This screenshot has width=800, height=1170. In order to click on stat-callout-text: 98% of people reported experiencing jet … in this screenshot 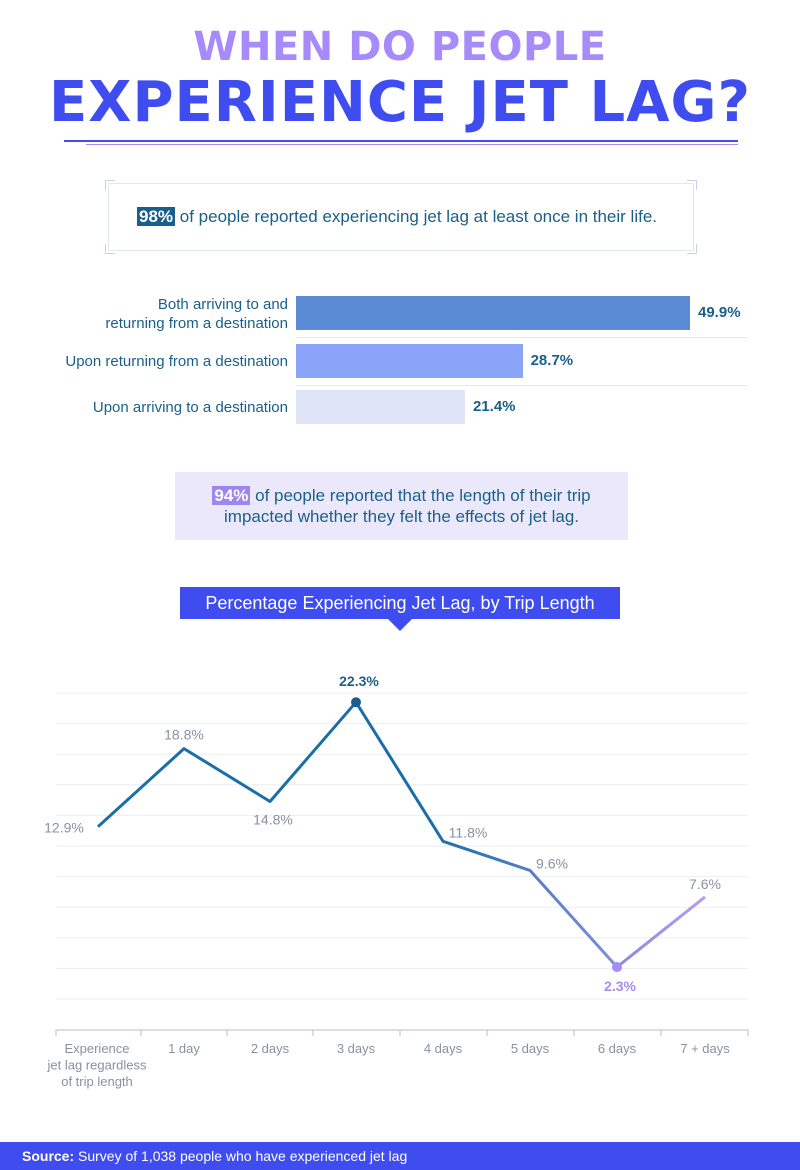, I will do `click(397, 217)`.